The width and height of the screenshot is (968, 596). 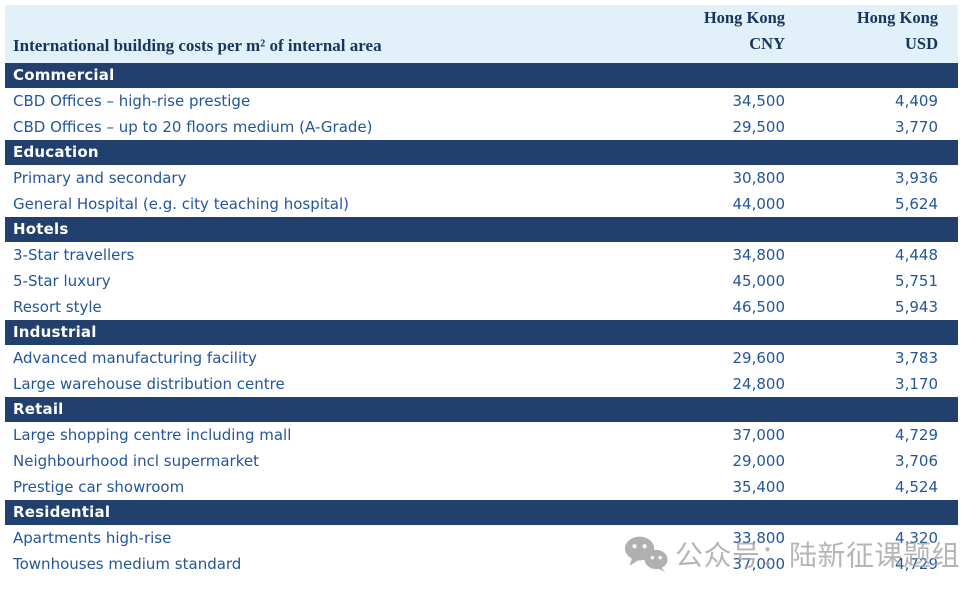 What do you see at coordinates (316, 384) in the screenshot?
I see `row-label: Large warehouse distribution centre` at bounding box center [316, 384].